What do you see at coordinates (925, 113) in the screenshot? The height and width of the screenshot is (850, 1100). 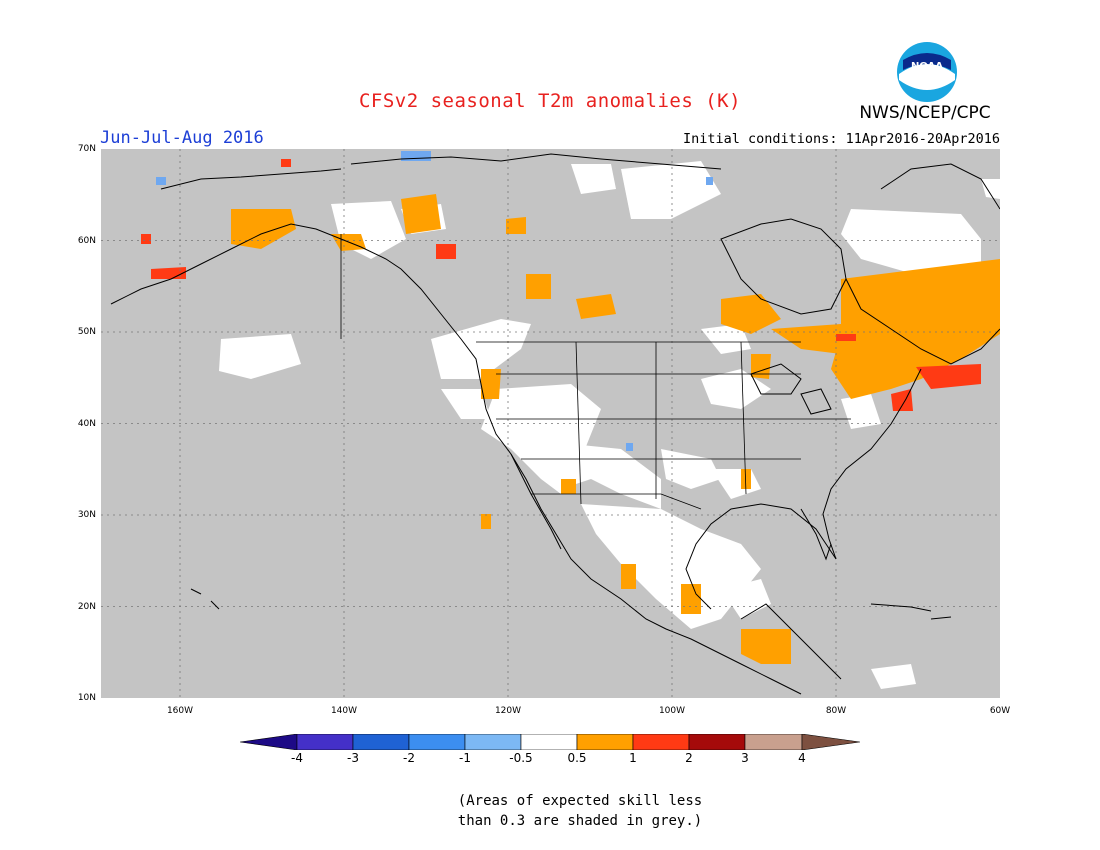 I see `agency-label: NWS/NCEP/CPC` at bounding box center [925, 113].